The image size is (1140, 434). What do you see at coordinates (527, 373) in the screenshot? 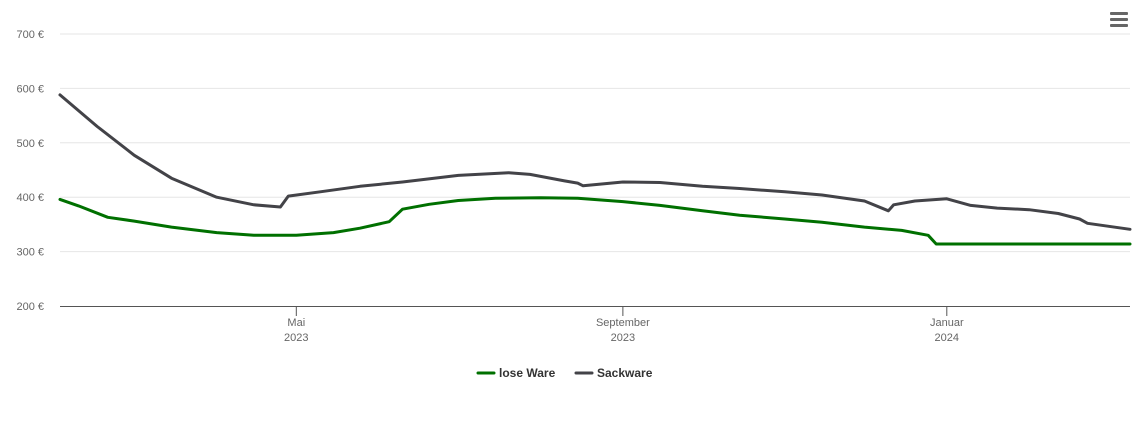
I see `legend-label: lose Ware` at bounding box center [527, 373].